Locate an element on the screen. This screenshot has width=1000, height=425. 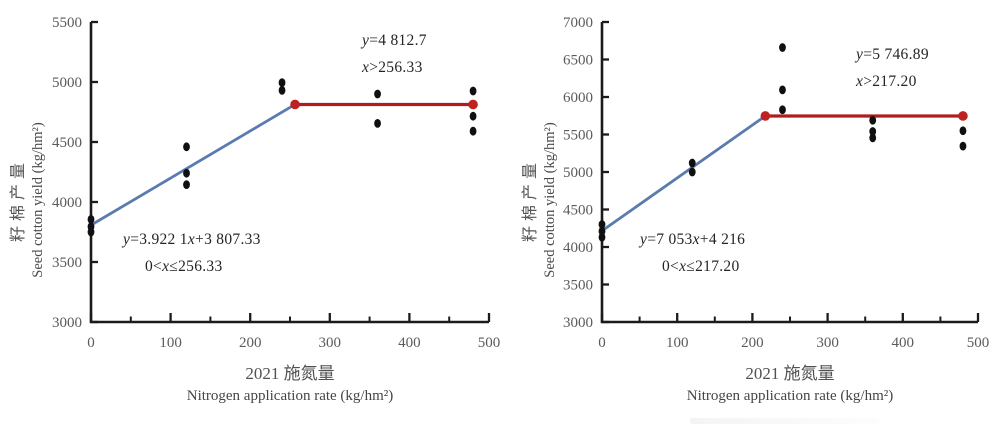
annotation-rise-left: y=3.922 1x+3 807.33 0<x≤256.33 is located at coordinates (192, 253).